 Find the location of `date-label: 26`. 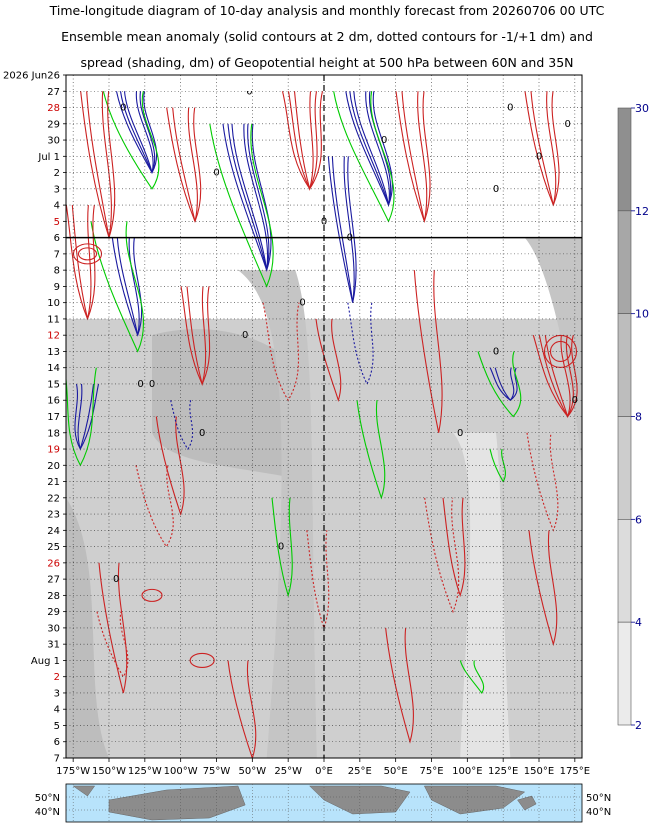

date-label: 26 is located at coordinates (53, 563).